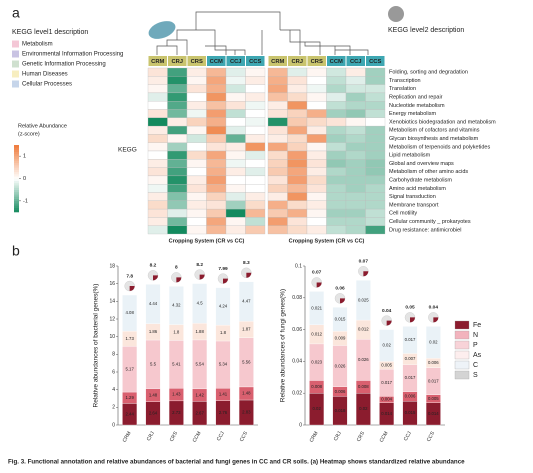 This screenshot has height=473, width=533. What do you see at coordinates (375, 62) in the screenshot?
I see `column-label: CCS` at bounding box center [375, 62].